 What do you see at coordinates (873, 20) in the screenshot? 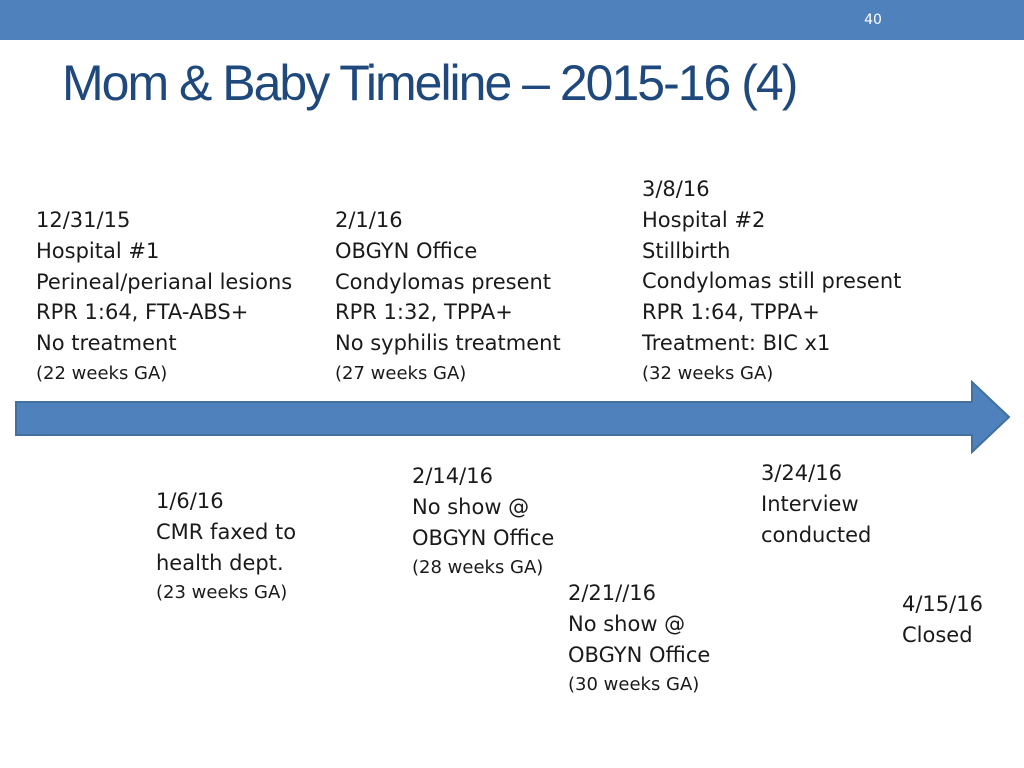
I see `slide-number: 40` at bounding box center [873, 20].